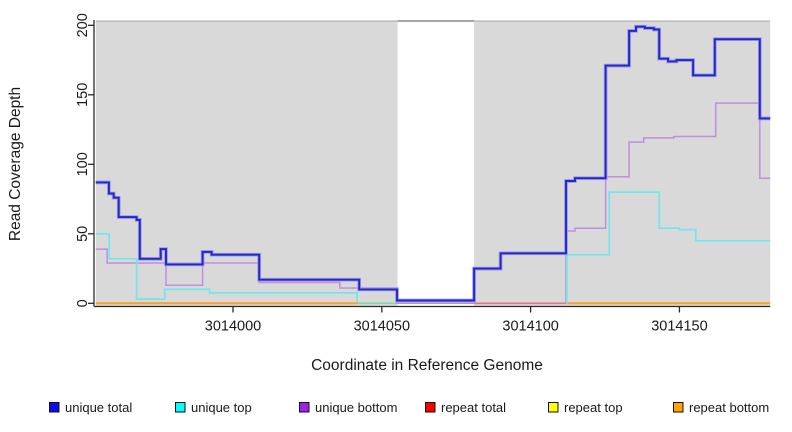 The image size is (792, 432). I want to click on coverage-gap-region, so click(436, 164).